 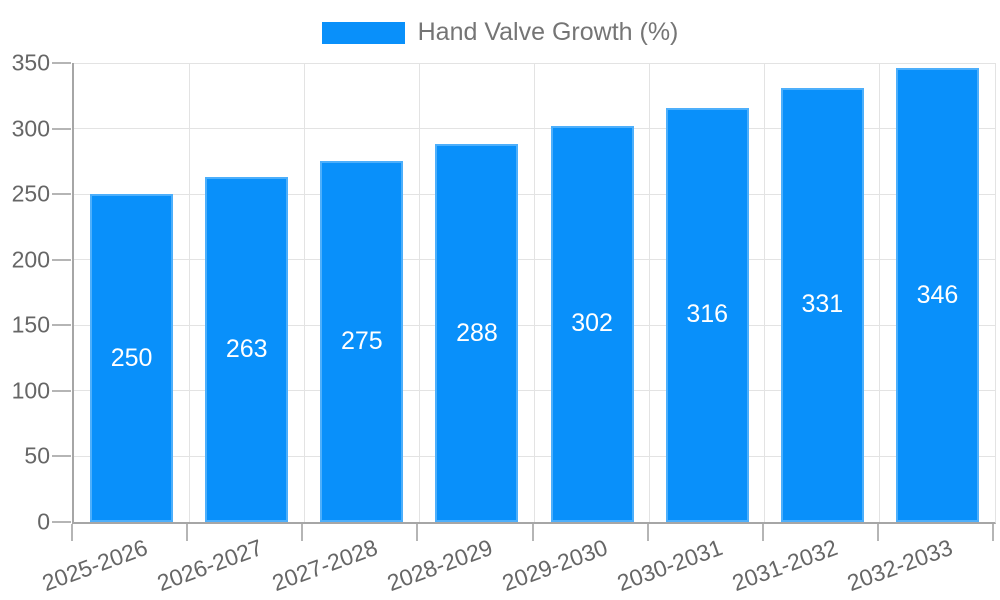 What do you see at coordinates (43, 521) in the screenshot?
I see `y-axis-label: 0` at bounding box center [43, 521].